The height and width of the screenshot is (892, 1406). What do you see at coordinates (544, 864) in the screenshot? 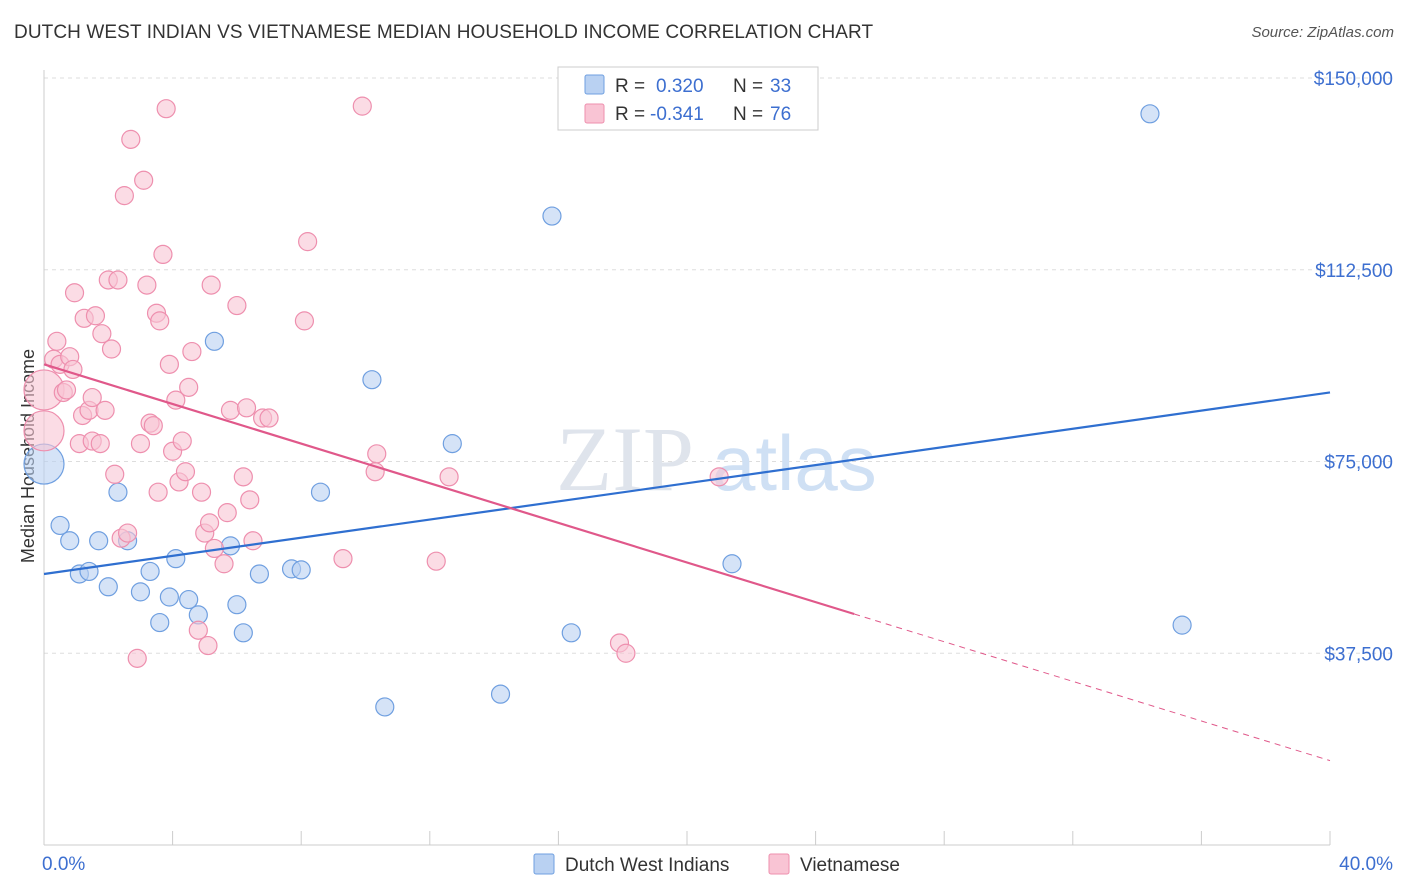
I see `series-legend-swatch-blue` at bounding box center [544, 864].